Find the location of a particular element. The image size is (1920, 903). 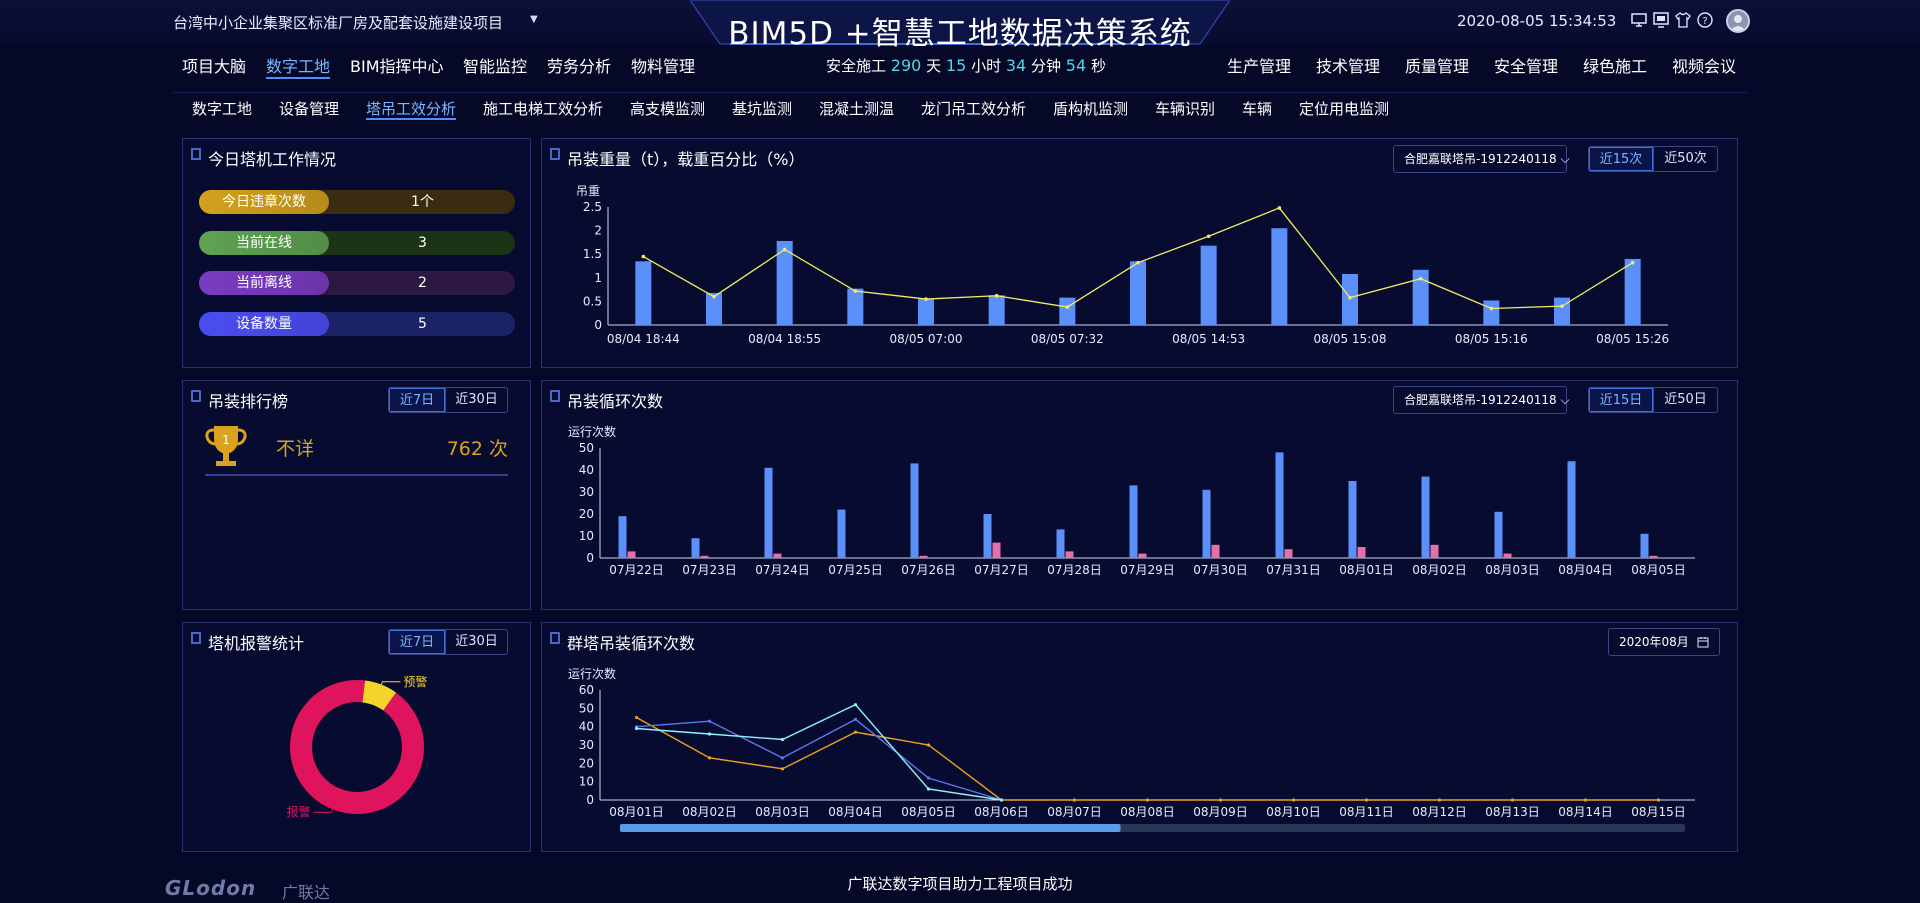

nav-item-technology: 技术管理 is located at coordinates (1348, 66).